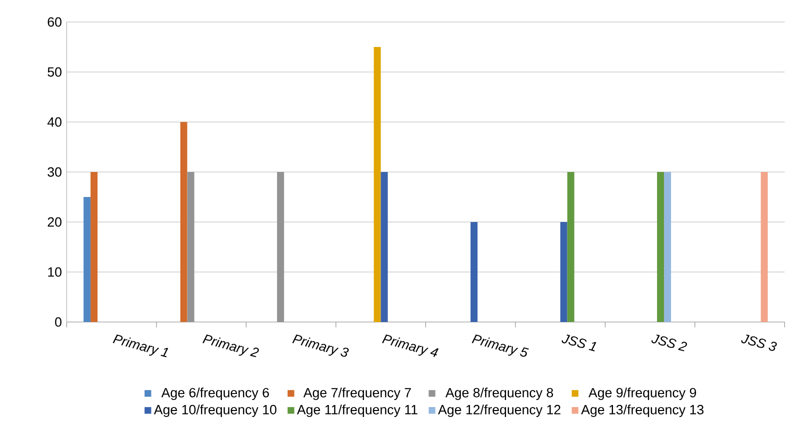  I want to click on legend-label: Age 10/frequency 10, so click(215, 410).